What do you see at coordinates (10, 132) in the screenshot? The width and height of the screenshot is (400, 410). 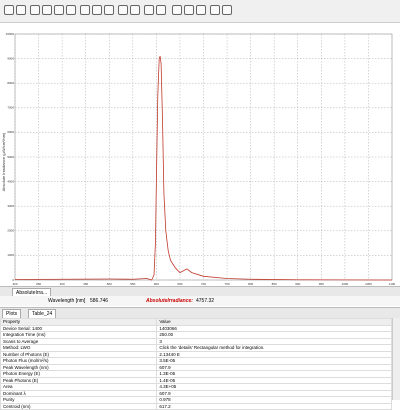 I see `y-tick-label: 6000` at bounding box center [10, 132].